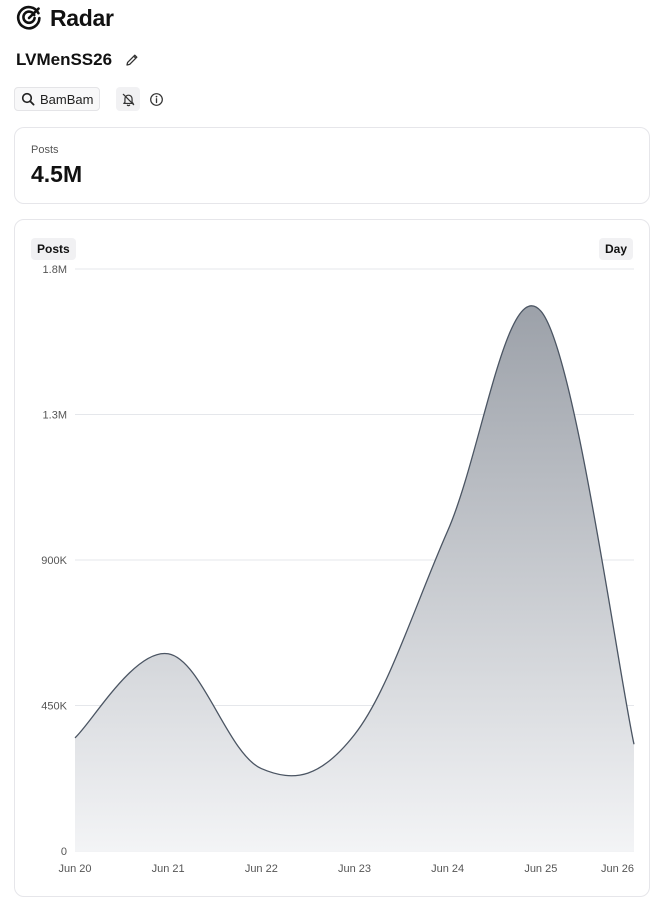  What do you see at coordinates (168, 869) in the screenshot?
I see `x-tick-label: Jun 21` at bounding box center [168, 869].